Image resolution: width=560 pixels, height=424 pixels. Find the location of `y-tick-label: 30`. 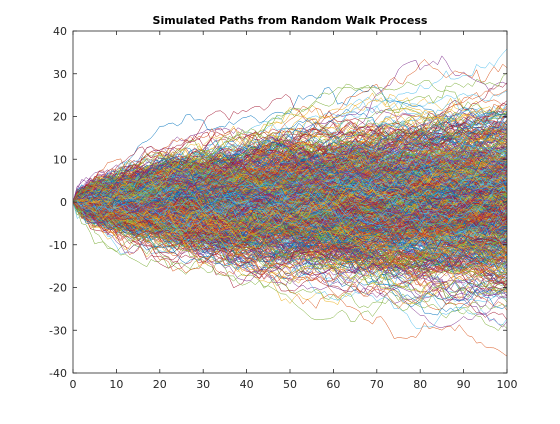

y-tick-label: 30 is located at coordinates (60, 74).